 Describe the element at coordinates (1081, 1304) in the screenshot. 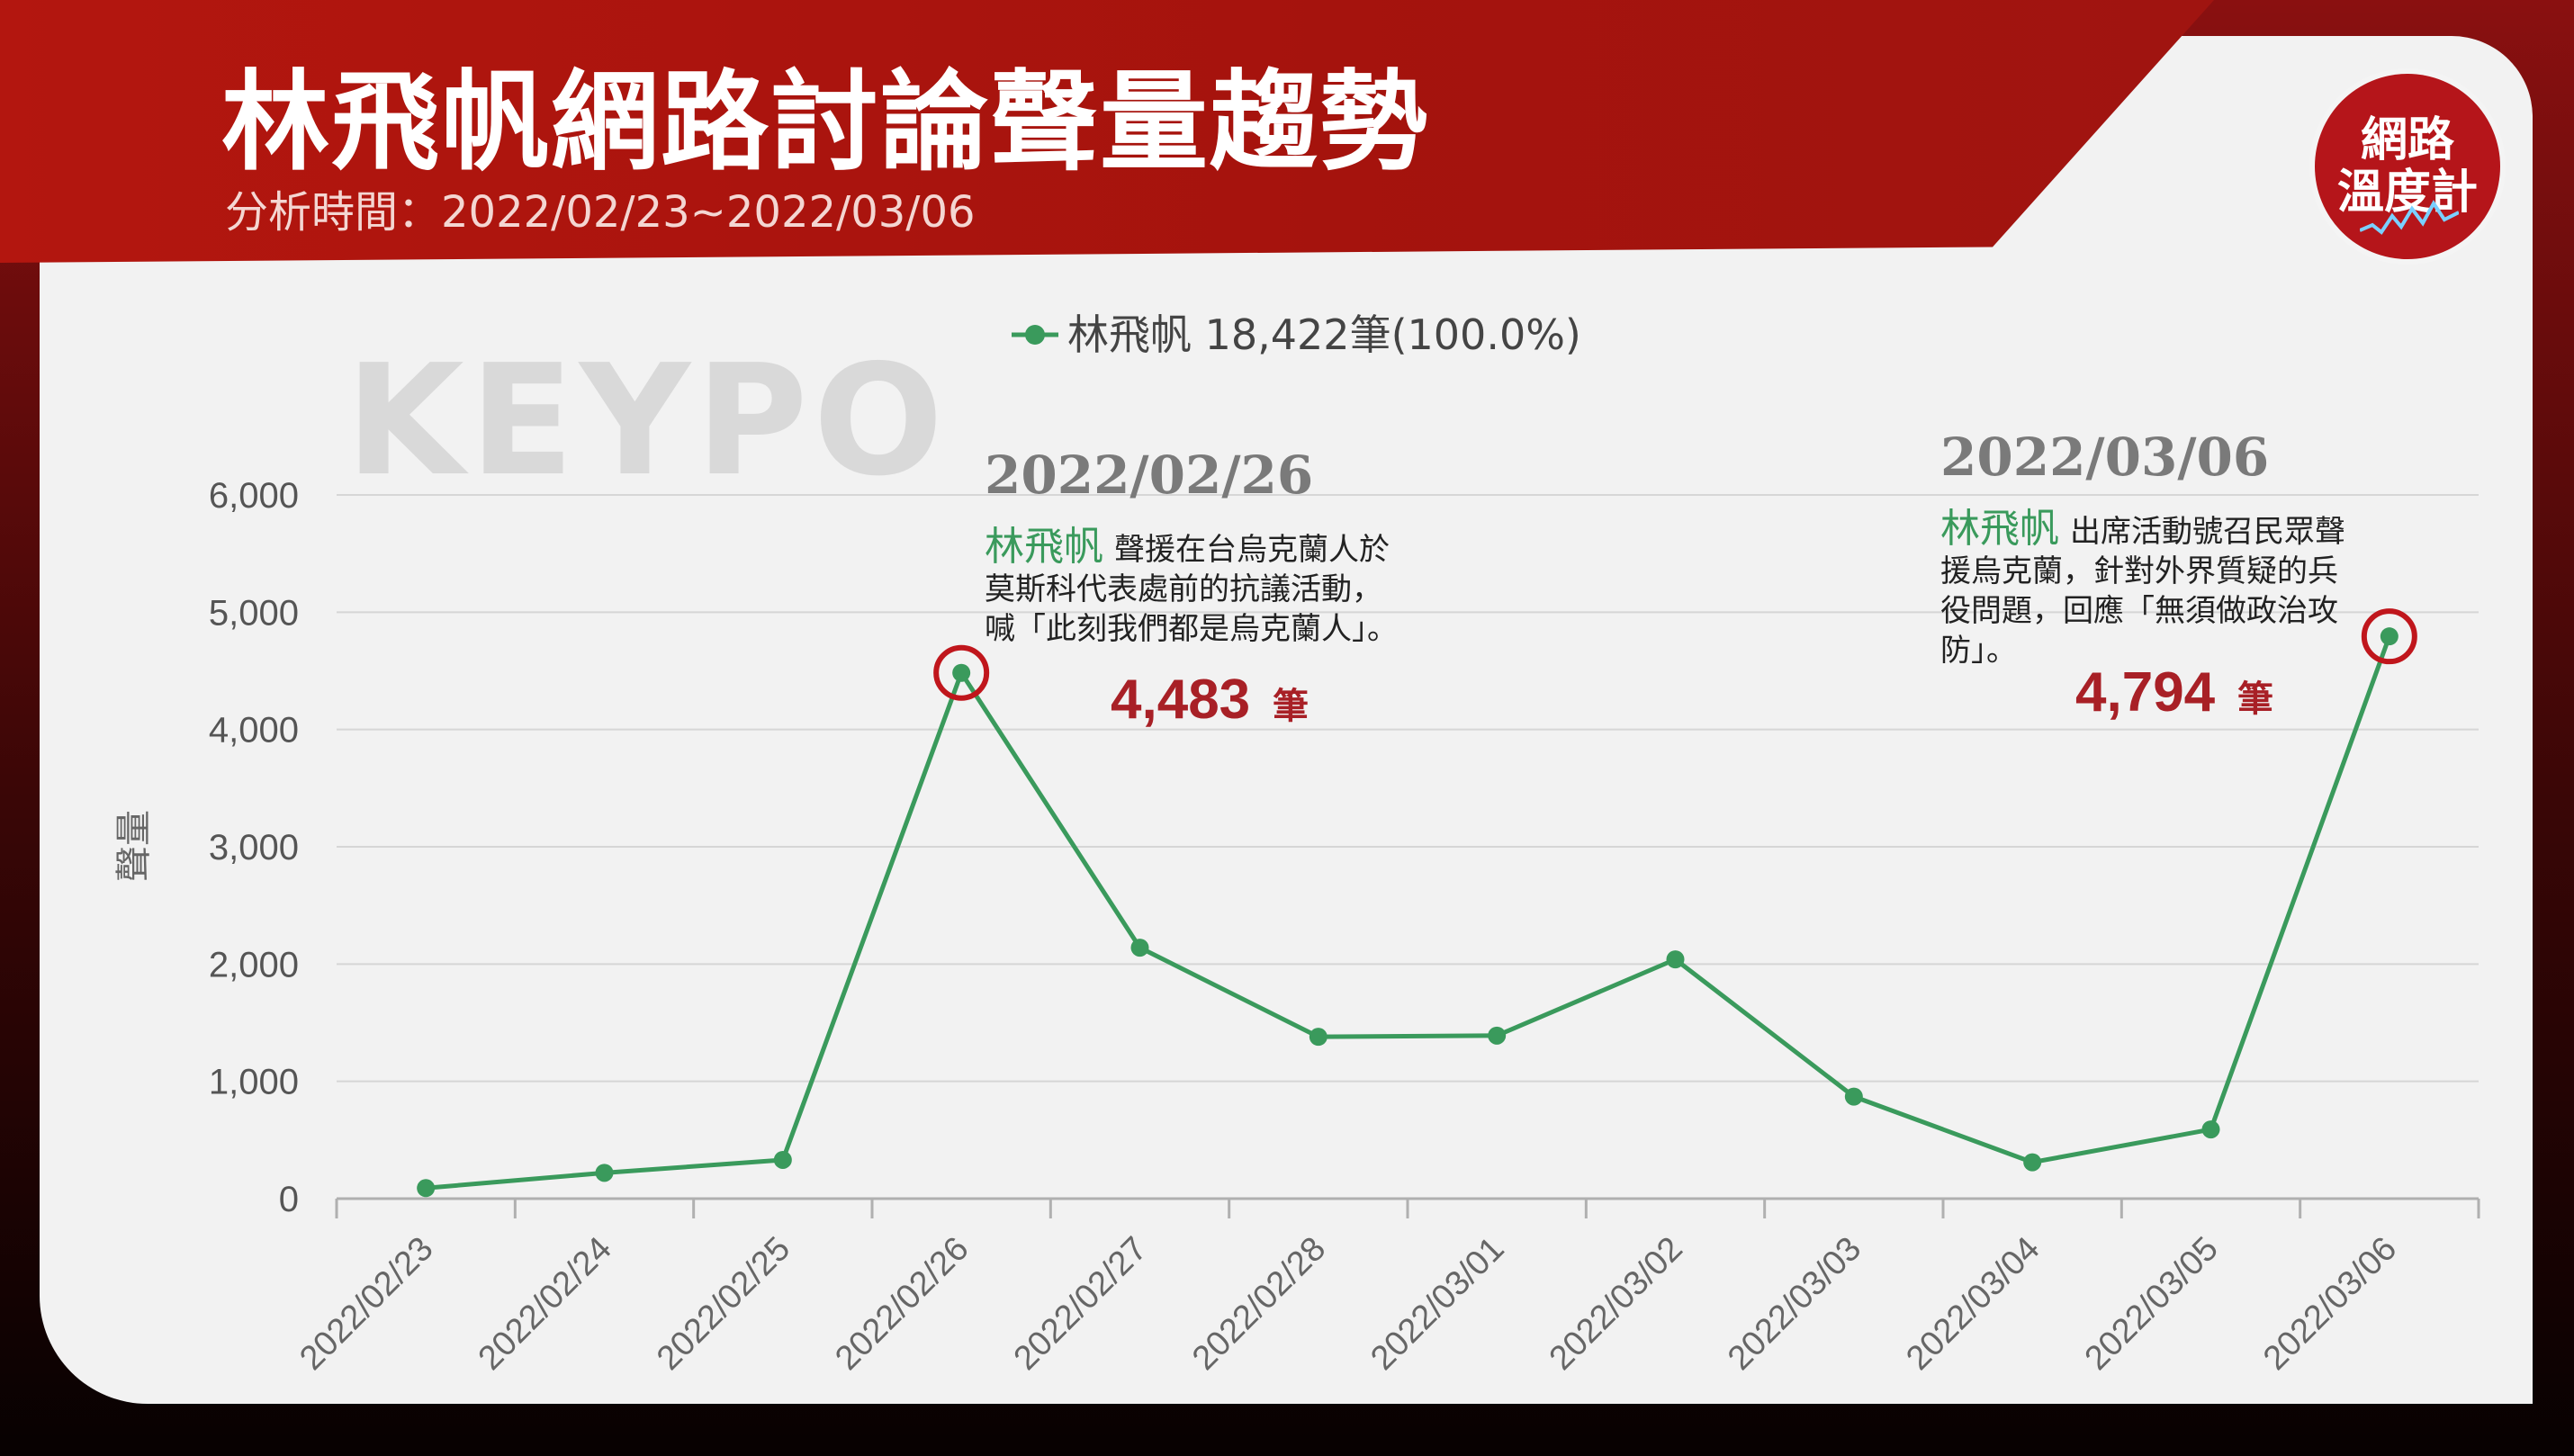

I see `x-tick-label: 2022/02/27` at that location.